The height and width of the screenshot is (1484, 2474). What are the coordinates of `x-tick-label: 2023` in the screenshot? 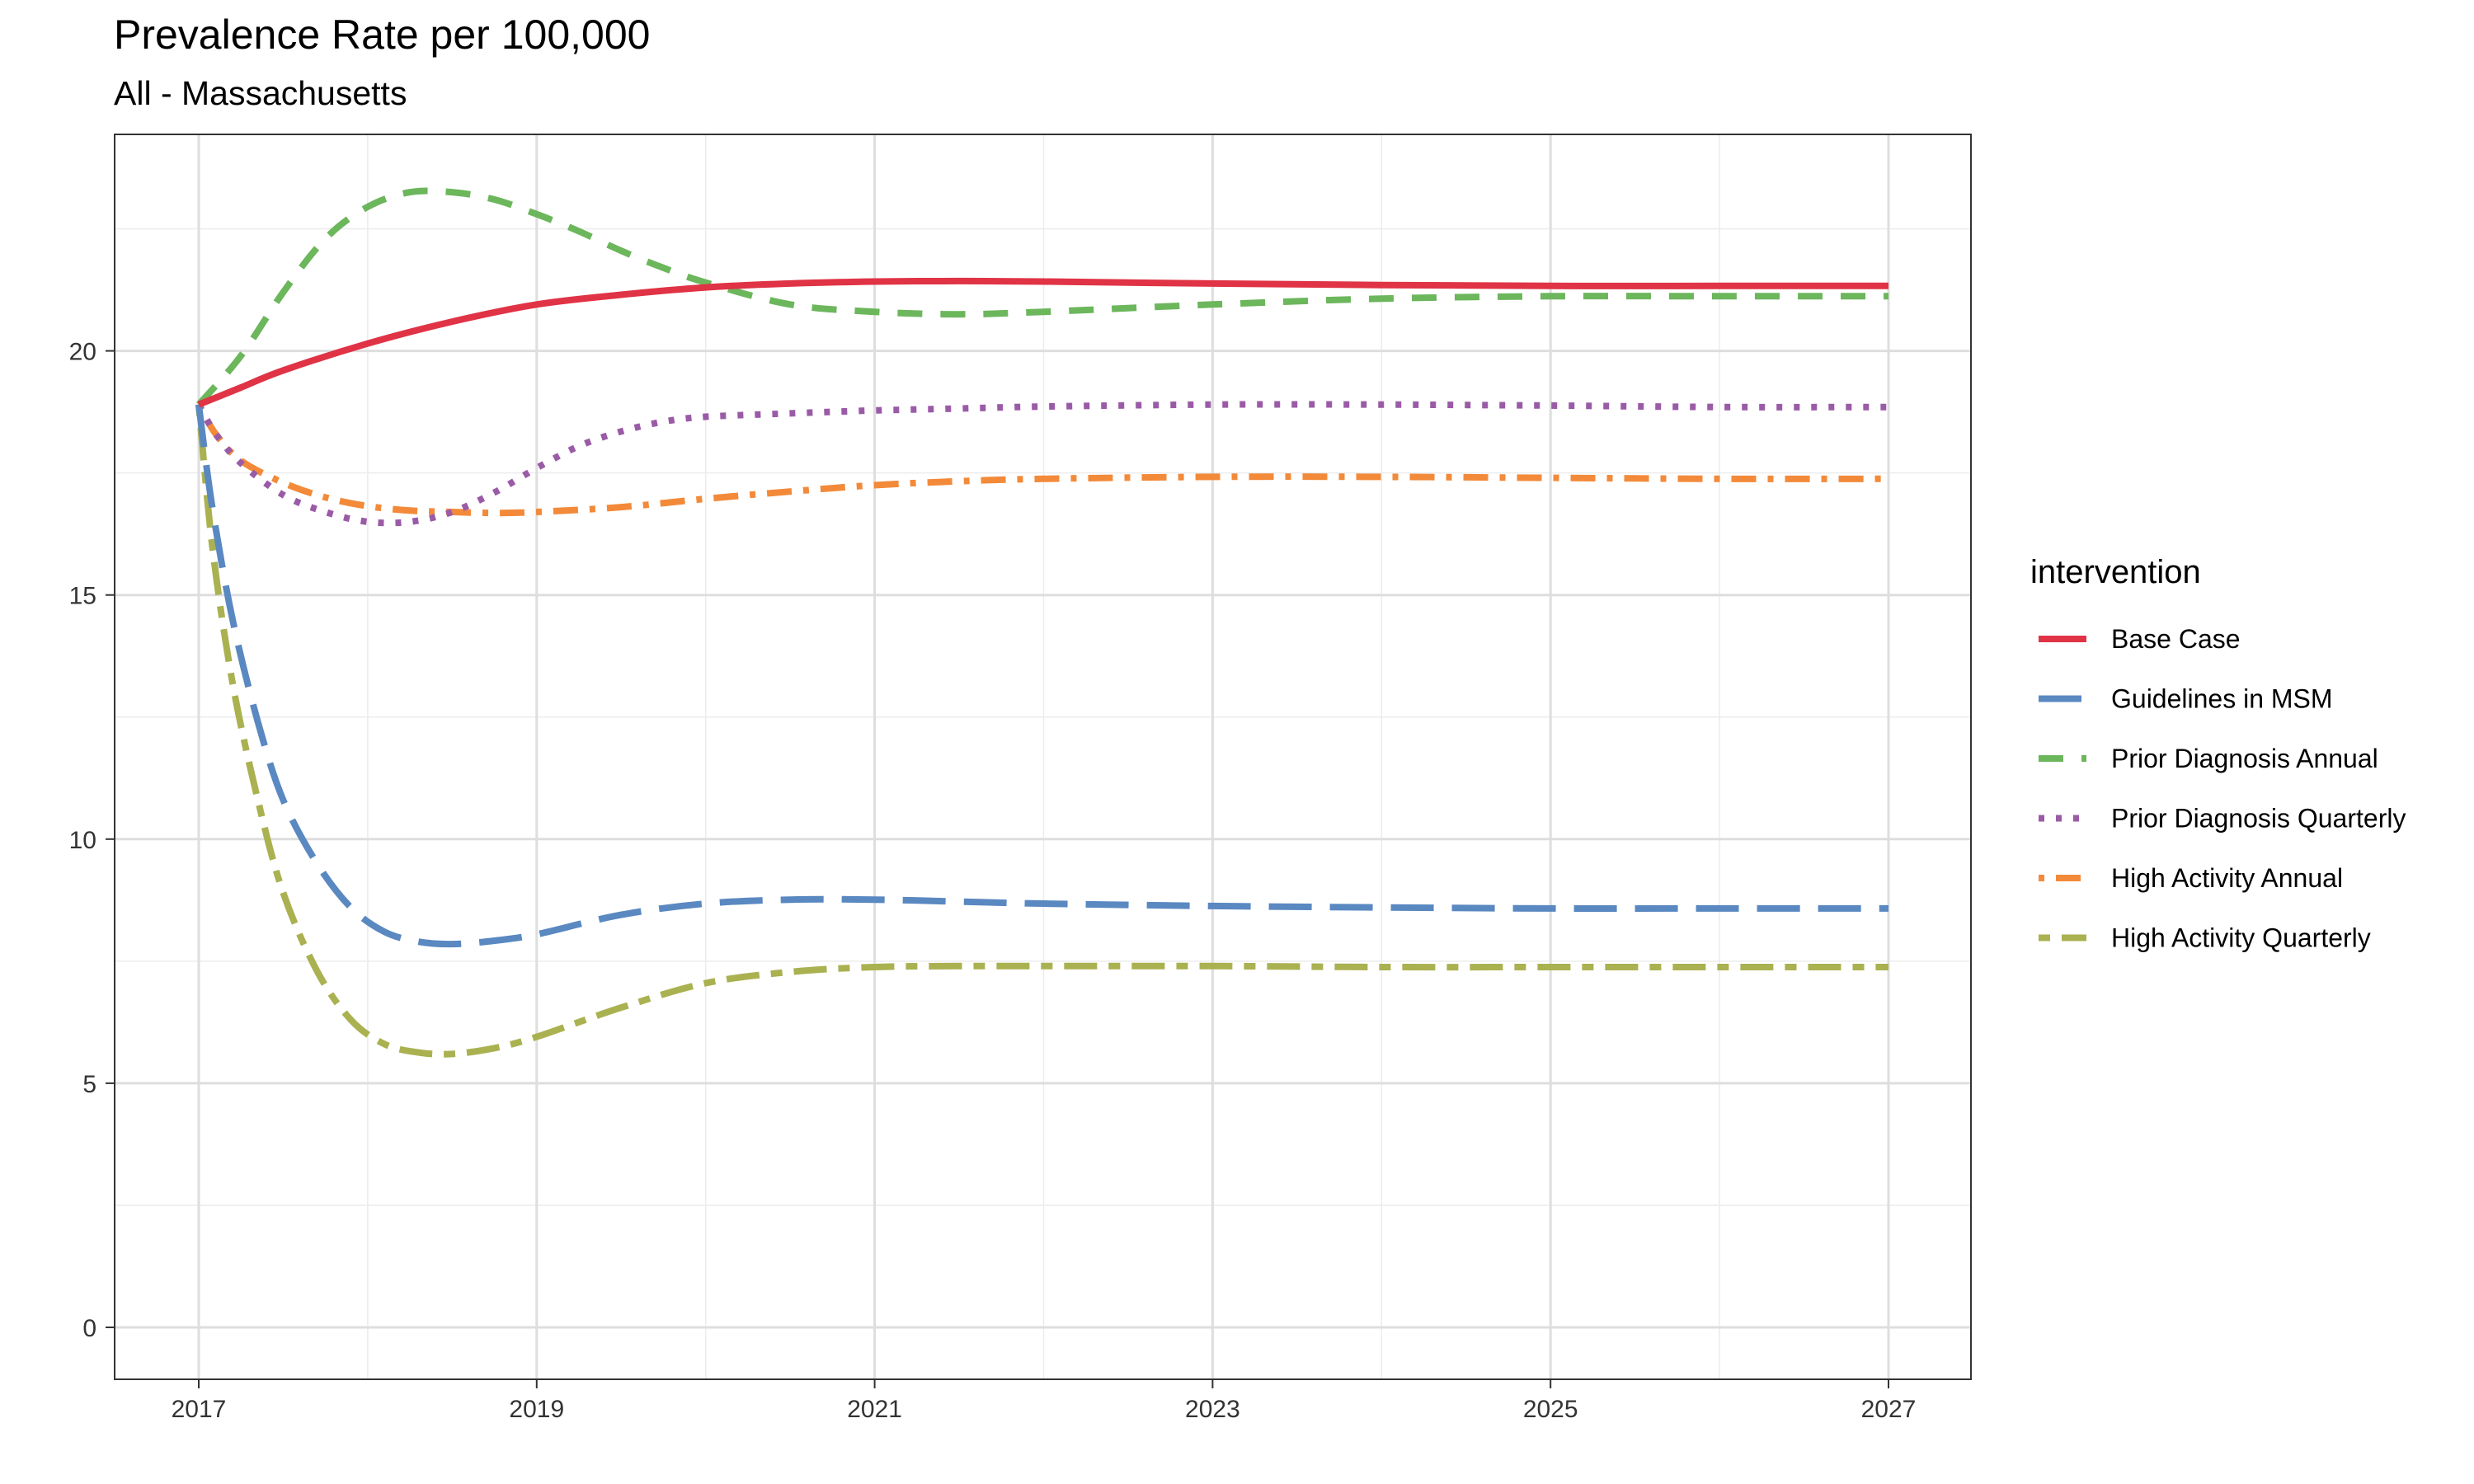 It's located at (1212, 1409).